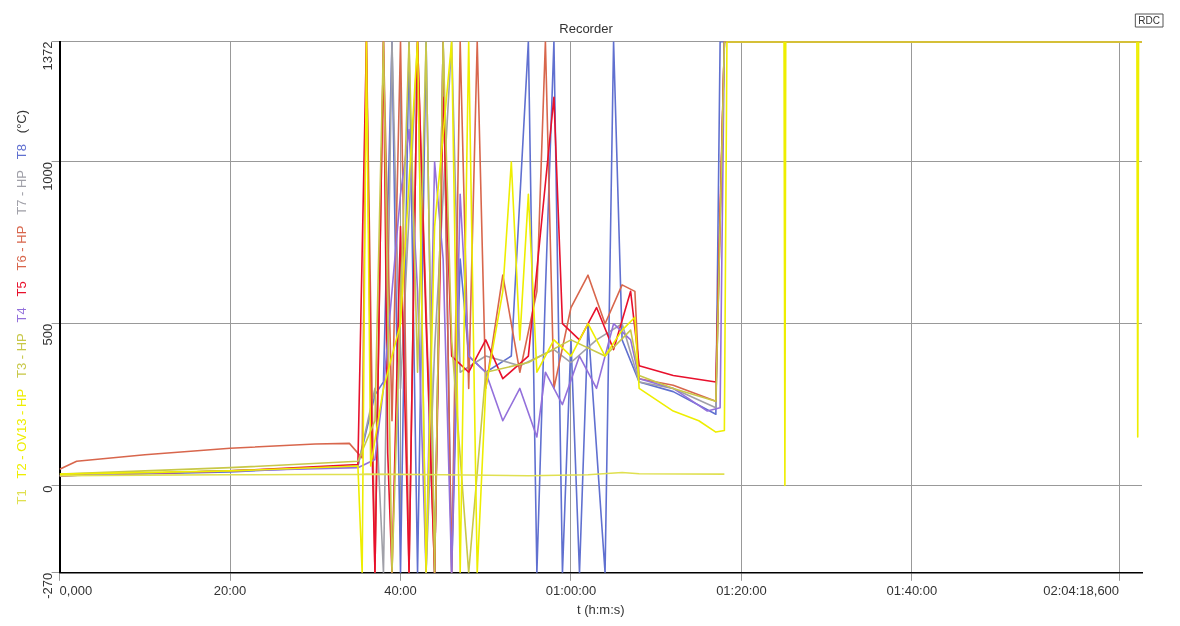 This screenshot has height=626, width=1180. What do you see at coordinates (21, 243) in the screenshot?
I see `text: T6 - HP` at bounding box center [21, 243].